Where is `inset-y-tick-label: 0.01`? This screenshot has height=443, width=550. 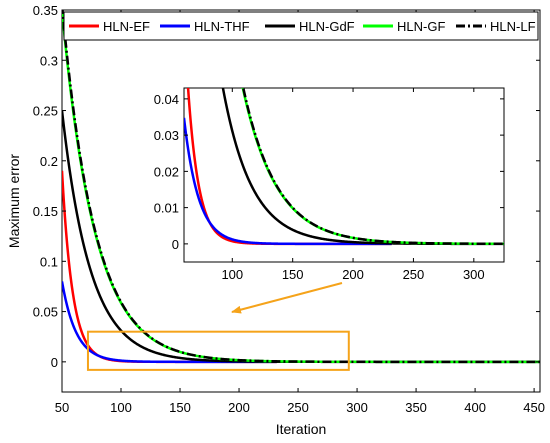 inset-y-tick-label: 0.01 is located at coordinates (166, 208).